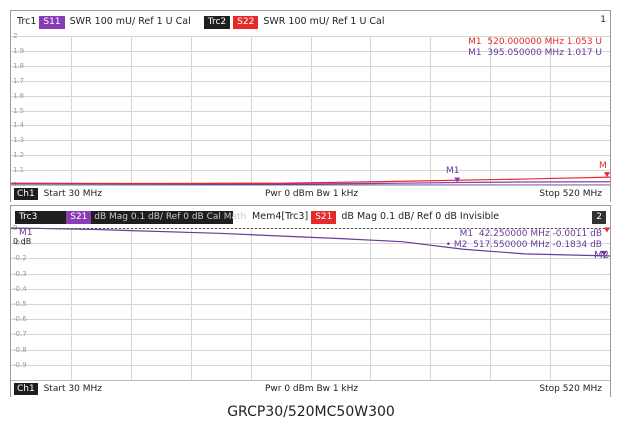 This screenshot has height=437, width=622. What do you see at coordinates (19, 110) in the screenshot?
I see `top-y-tick-label: 1.5` at bounding box center [19, 110].